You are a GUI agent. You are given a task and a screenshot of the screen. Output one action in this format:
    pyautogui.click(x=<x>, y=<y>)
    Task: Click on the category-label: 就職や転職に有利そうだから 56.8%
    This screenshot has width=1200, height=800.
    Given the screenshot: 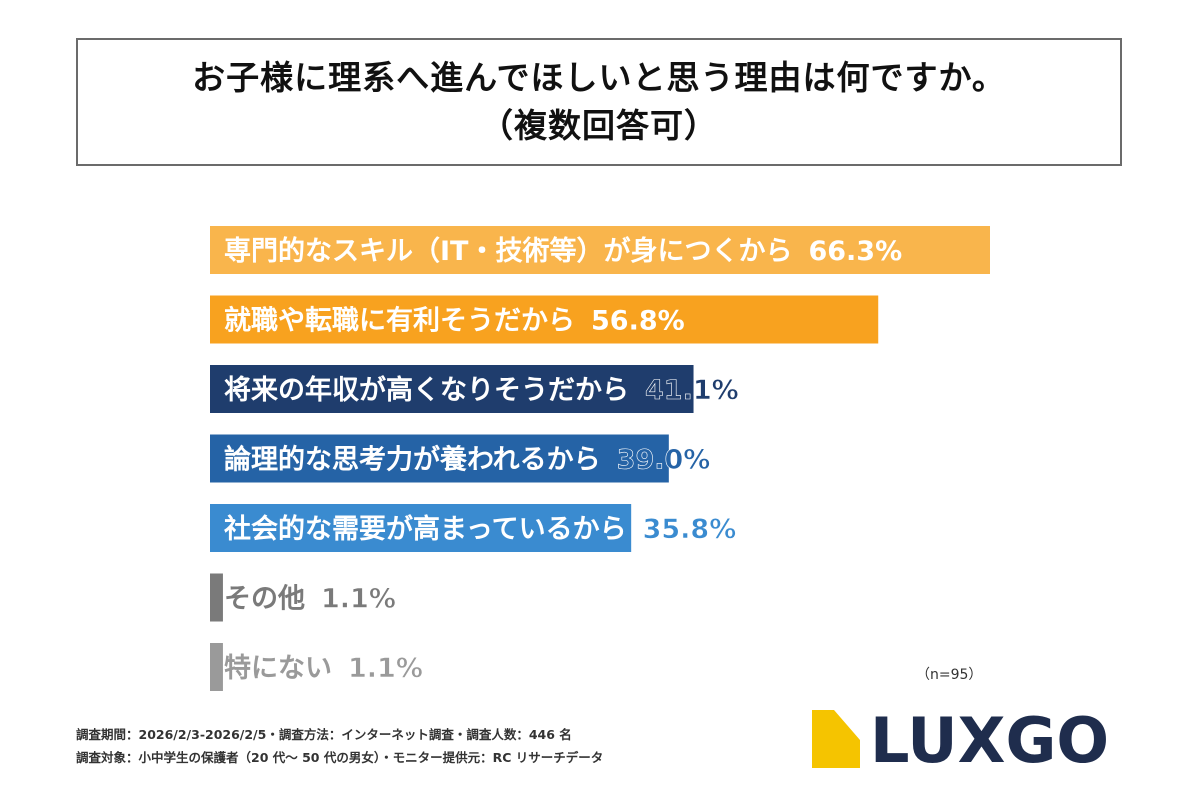 What is the action you would take?
    pyautogui.click(x=454, y=321)
    